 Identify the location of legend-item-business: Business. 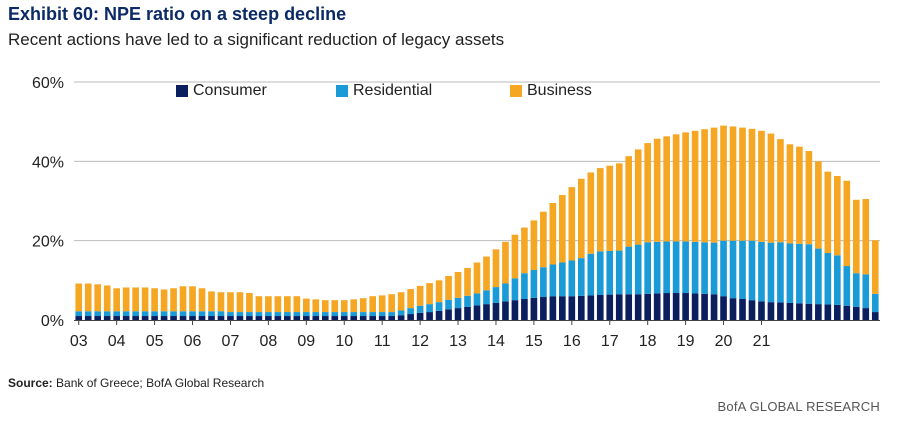
(551, 91).